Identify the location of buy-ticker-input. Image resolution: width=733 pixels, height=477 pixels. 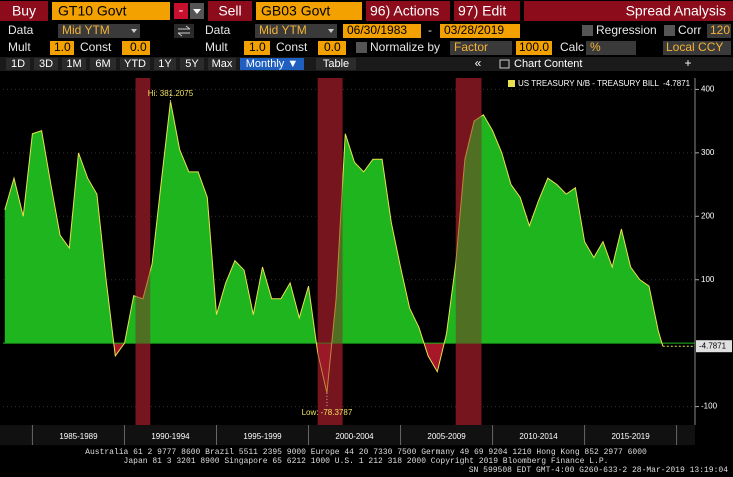
(111, 11).